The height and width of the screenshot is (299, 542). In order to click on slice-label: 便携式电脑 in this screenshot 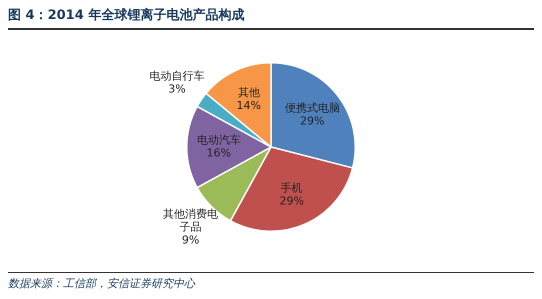, I will do `click(312, 107)`.